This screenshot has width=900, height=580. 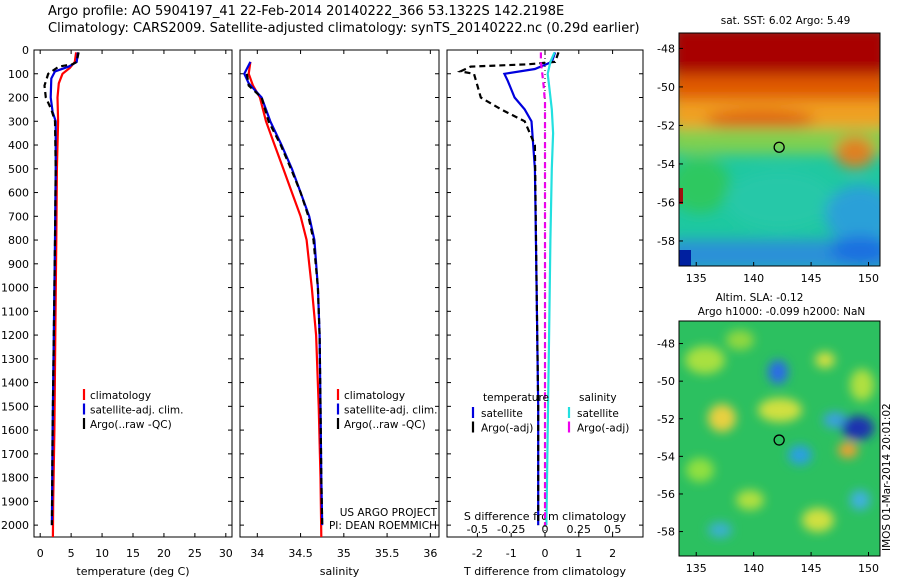 What do you see at coordinates (25, 50) in the screenshot?
I see `y-tick-label: 0` at bounding box center [25, 50].